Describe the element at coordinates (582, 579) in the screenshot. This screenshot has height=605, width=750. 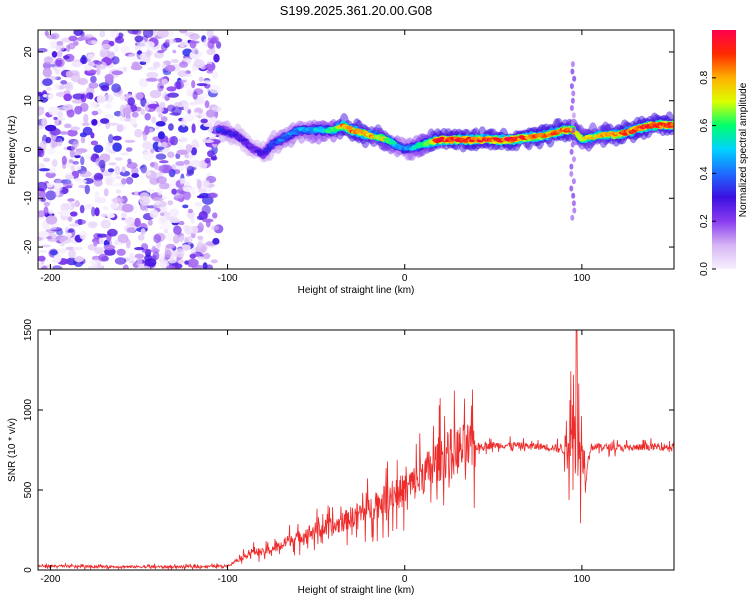
I see `x-tick-label: 100` at that location.